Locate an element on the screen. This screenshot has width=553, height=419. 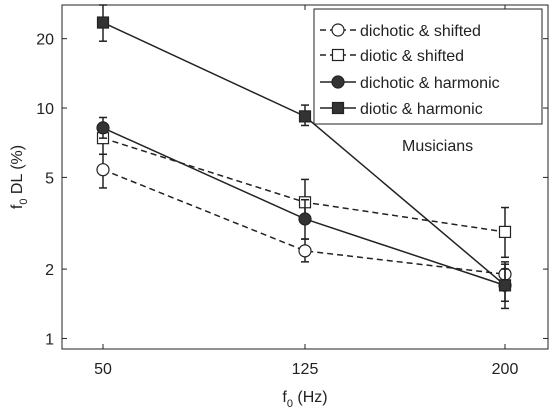
y-tick-label: 20 is located at coordinates (45, 40).